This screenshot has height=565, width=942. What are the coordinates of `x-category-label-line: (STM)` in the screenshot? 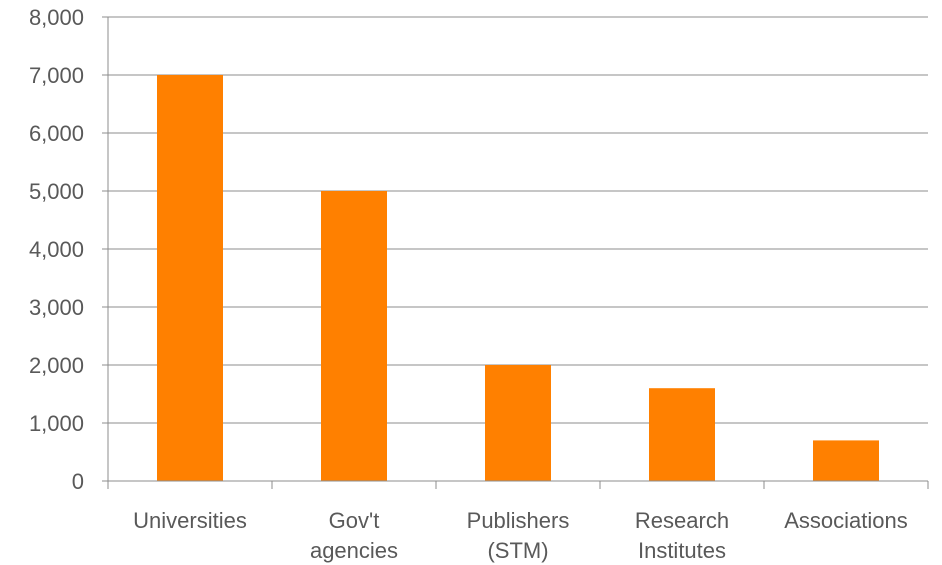 It's located at (517, 550).